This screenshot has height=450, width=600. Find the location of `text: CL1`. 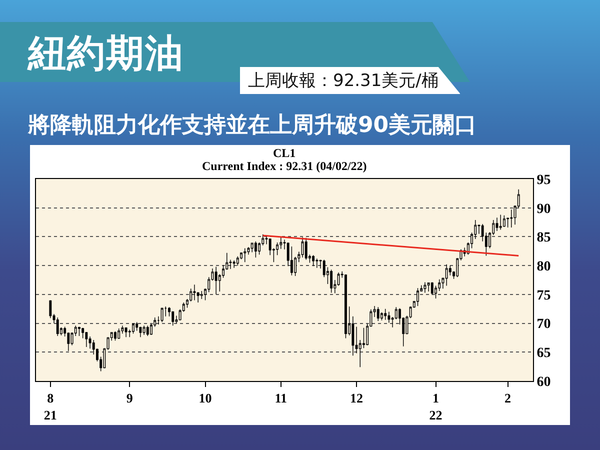

text: CL1 is located at coordinates (284, 153).